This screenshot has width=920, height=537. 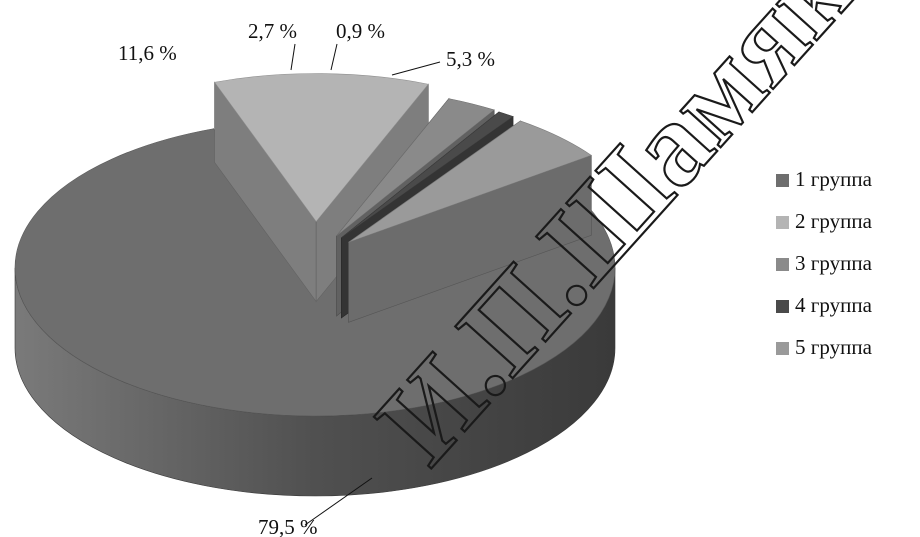 I want to click on data-label-slice-2: 11,6 %, so click(x=147, y=53).